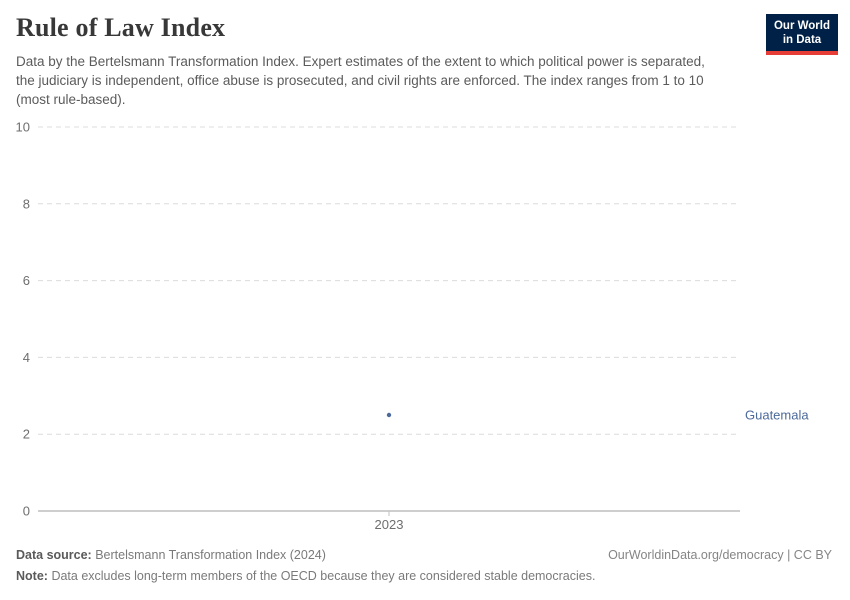  I want to click on owid-logo: Our World in Data, so click(802, 34).